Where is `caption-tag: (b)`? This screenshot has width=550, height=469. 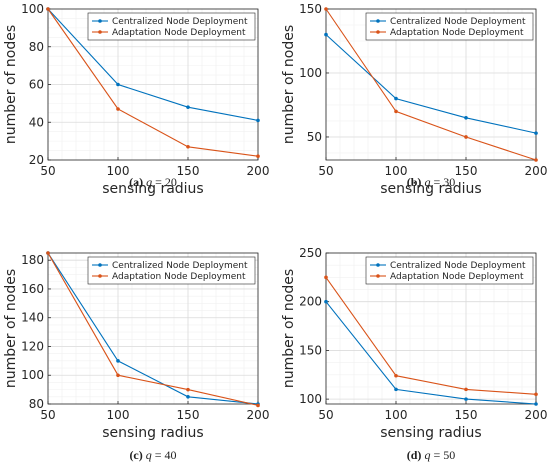 caption-tag: (b) is located at coordinates (414, 182).